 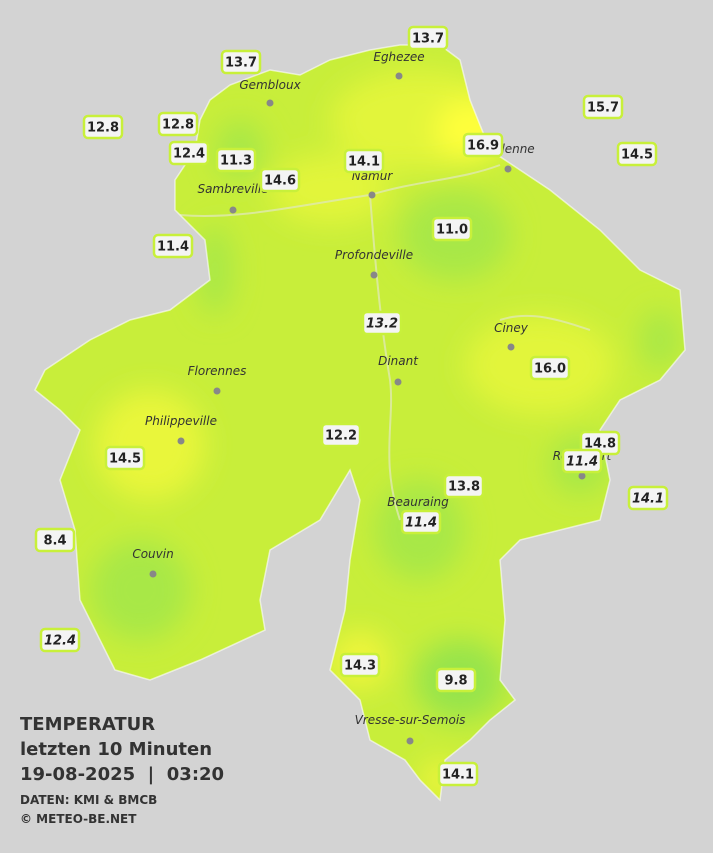 What do you see at coordinates (398, 361) in the screenshot?
I see `town-label: Dinant` at bounding box center [398, 361].